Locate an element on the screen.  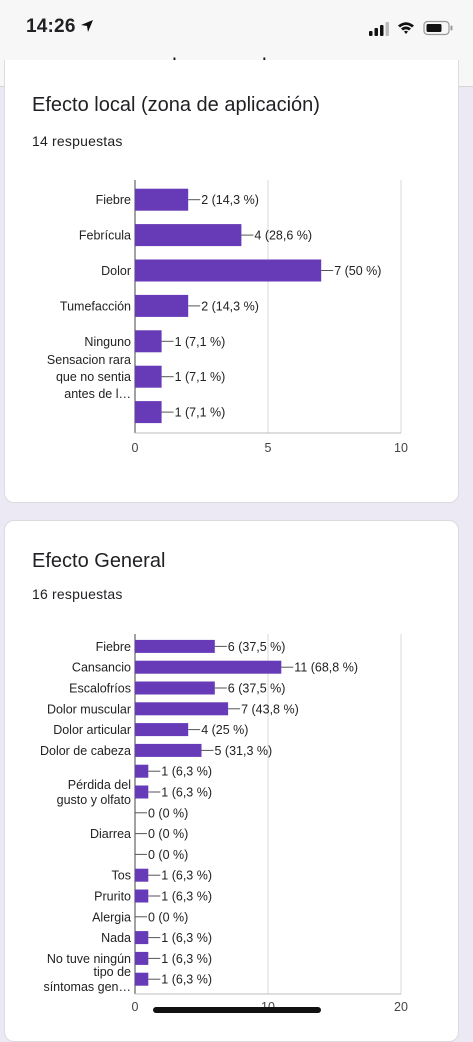
category-label-line: Tumefacción is located at coordinates (95, 306).